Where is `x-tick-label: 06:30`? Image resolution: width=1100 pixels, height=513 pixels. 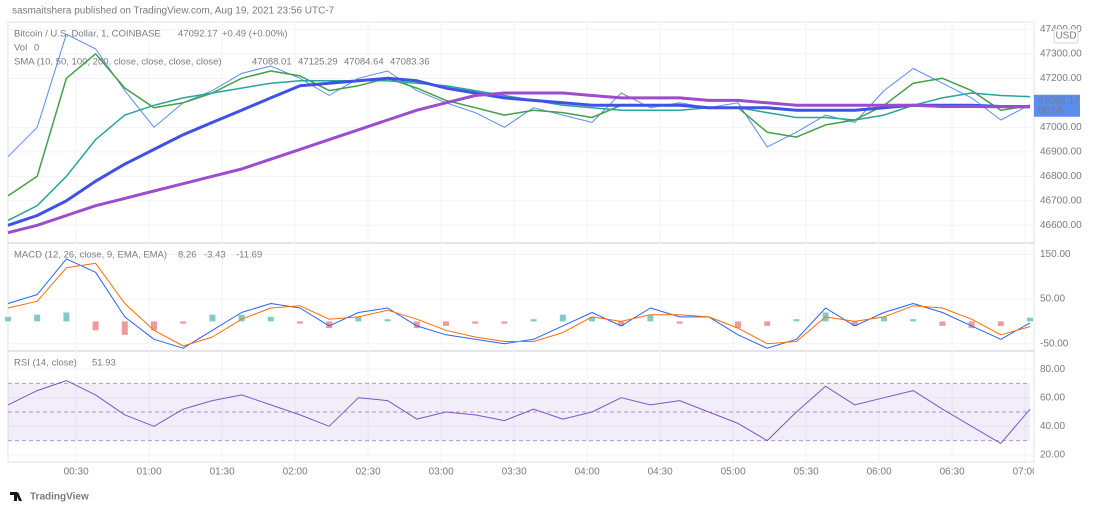 x-tick-label: 06:30 is located at coordinates (952, 472).